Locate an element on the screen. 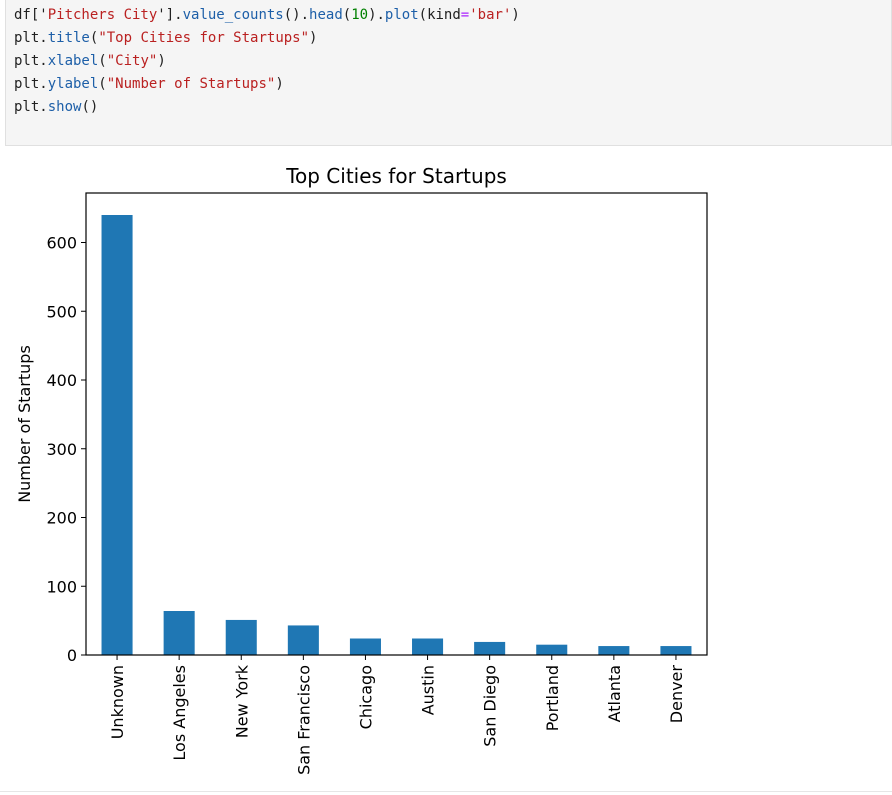  code-token: "City" is located at coordinates (132, 61).